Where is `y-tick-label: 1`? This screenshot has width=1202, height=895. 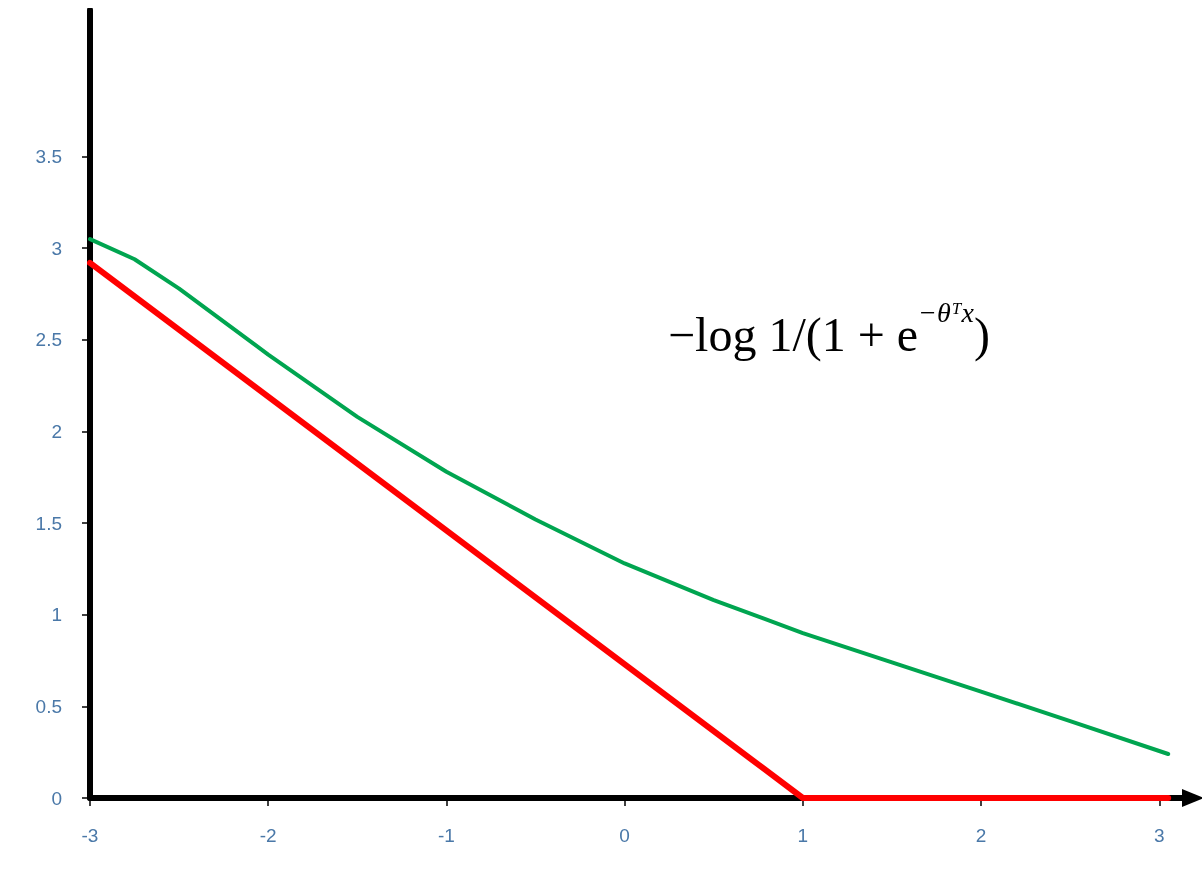 y-tick-label: 1 is located at coordinates (56, 615).